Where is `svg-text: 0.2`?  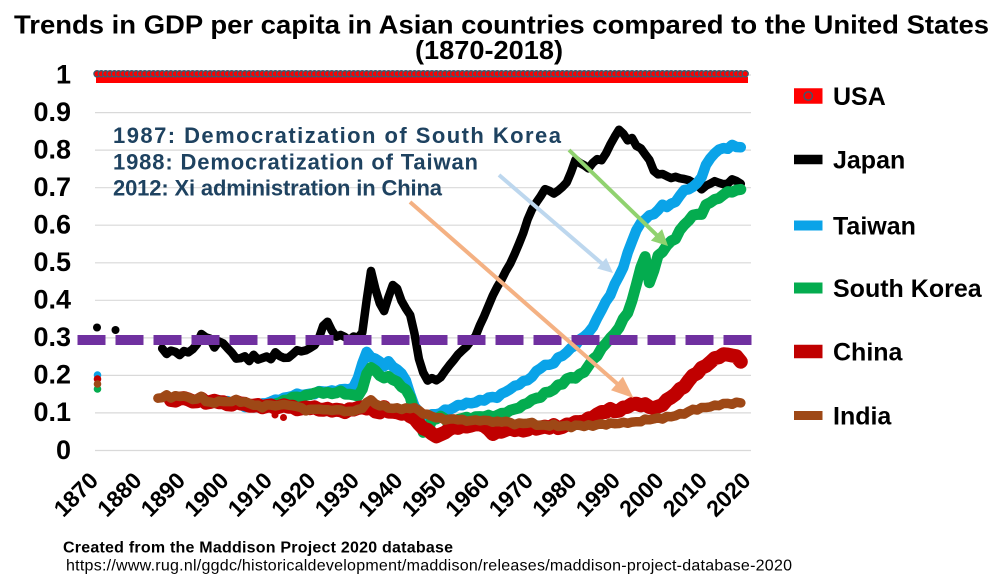
svg-text: 0.2 is located at coordinates (52, 375).